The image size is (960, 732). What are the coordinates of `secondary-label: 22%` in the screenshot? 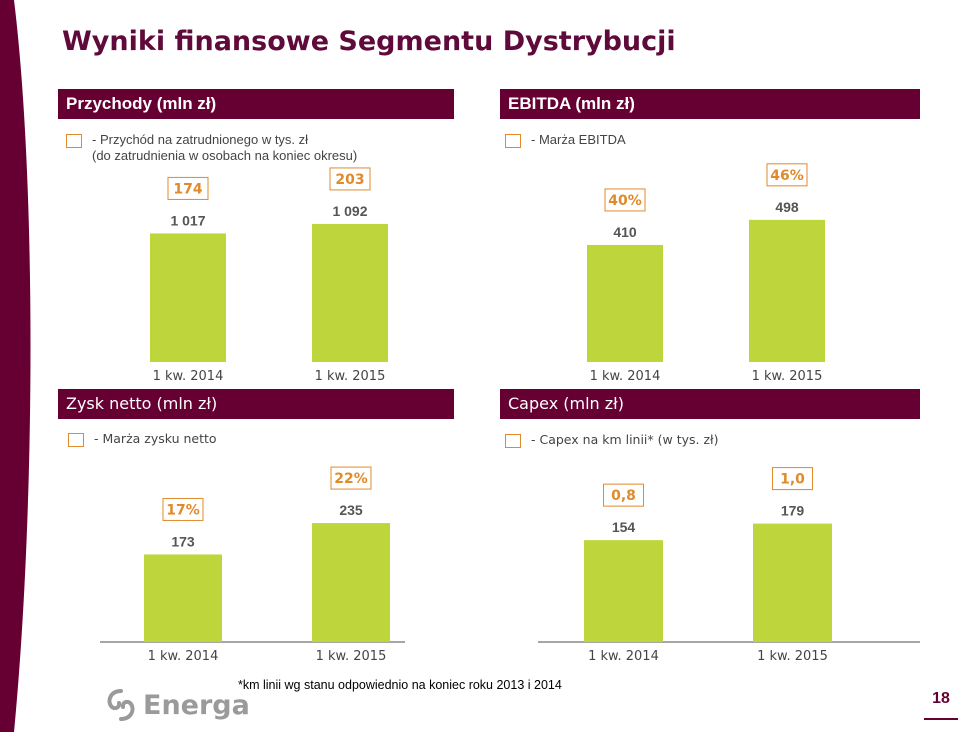 It's located at (351, 479).